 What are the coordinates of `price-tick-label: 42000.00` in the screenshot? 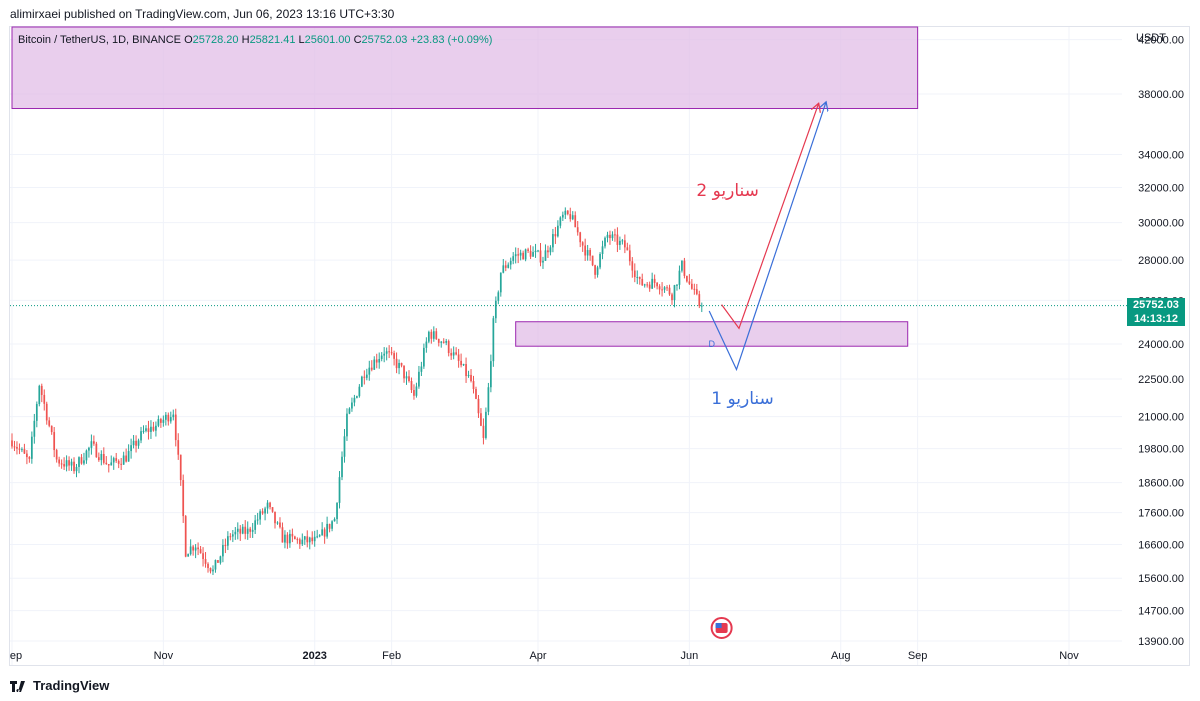 It's located at (1161, 41).